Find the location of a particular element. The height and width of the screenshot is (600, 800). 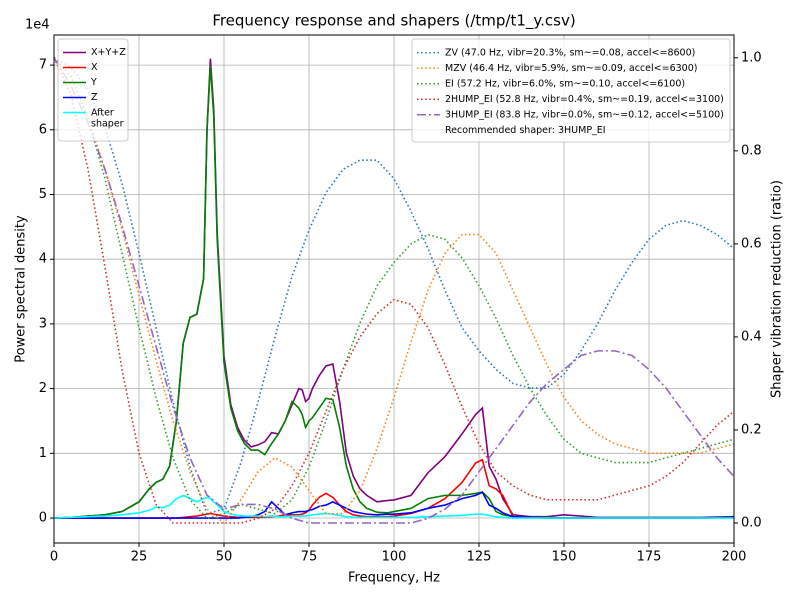

y-offset-label: 1e4 is located at coordinates (37, 25).